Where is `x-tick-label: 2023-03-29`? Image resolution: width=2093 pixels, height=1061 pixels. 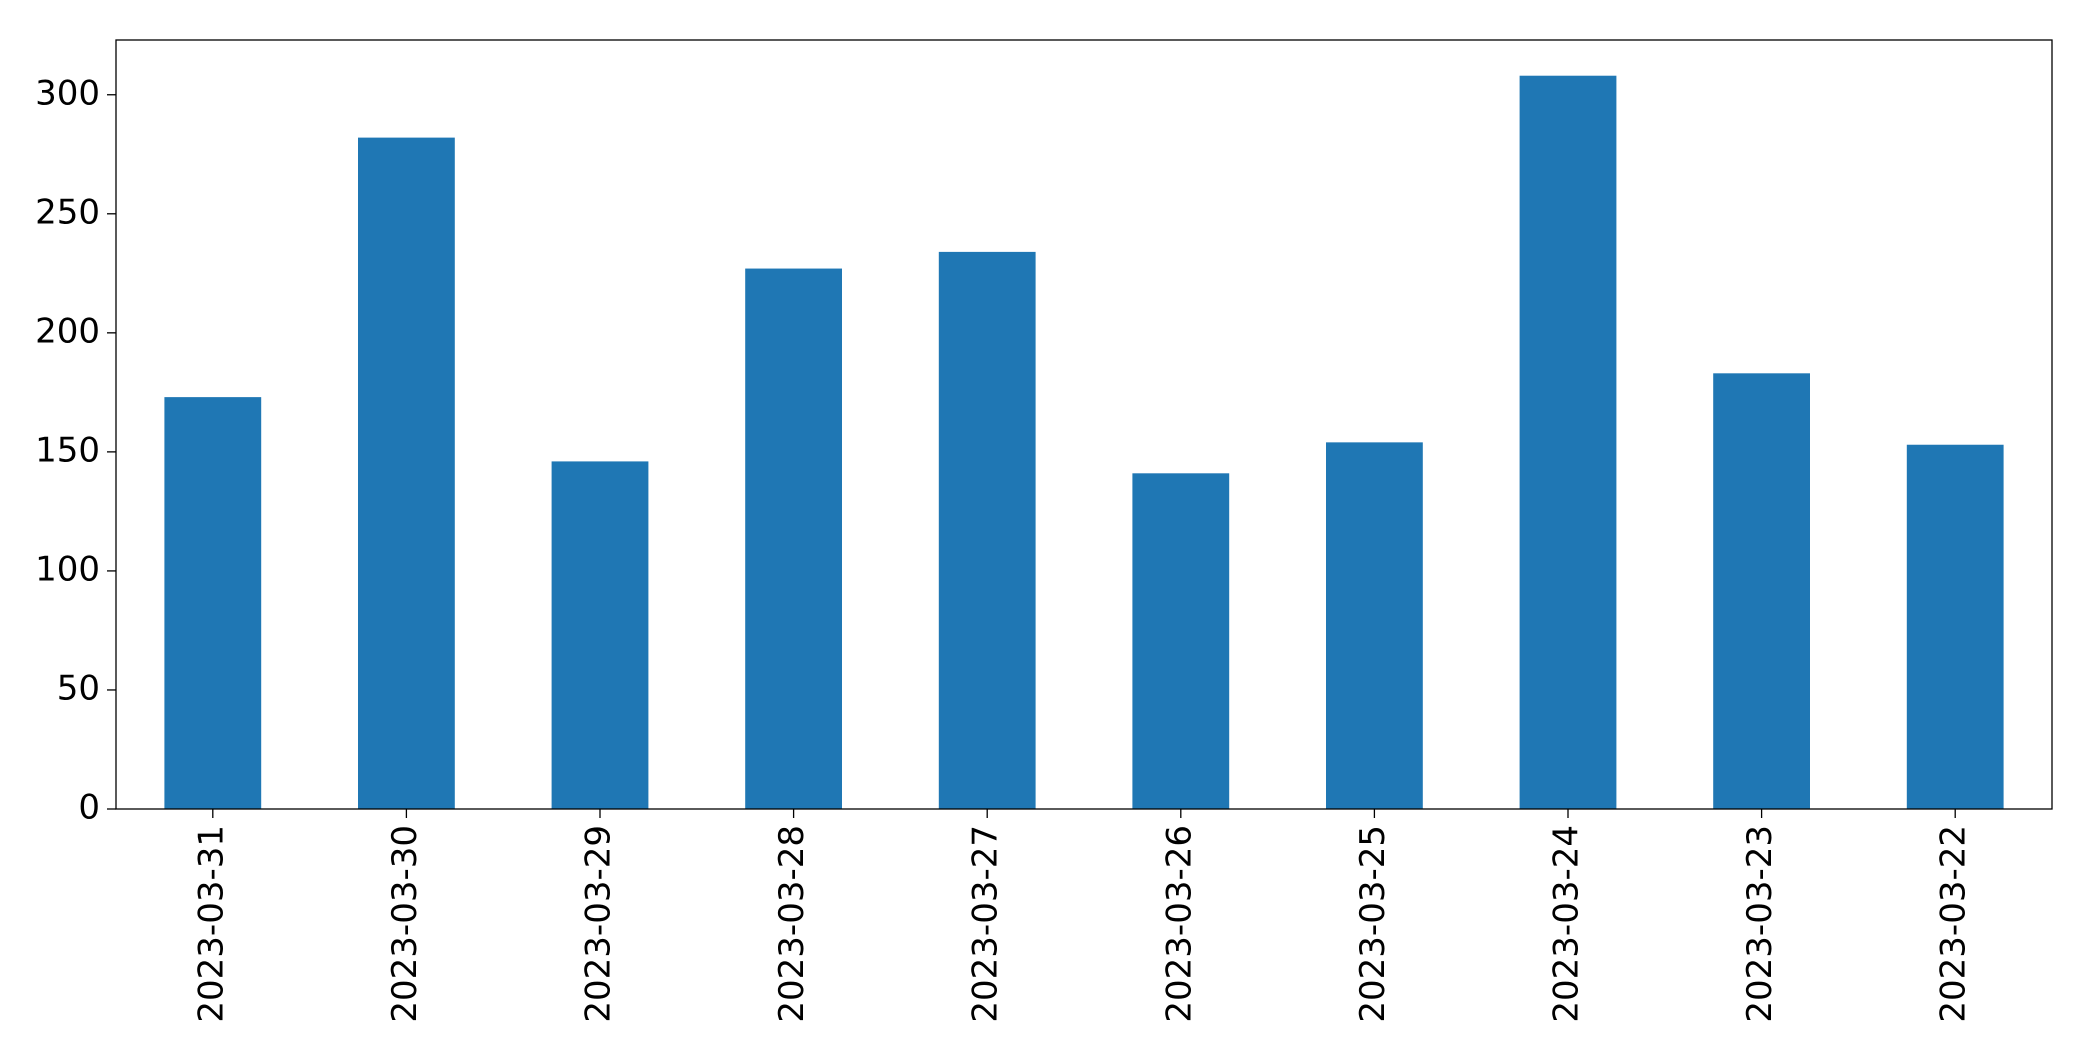
x-tick-label: 2023-03-29 is located at coordinates (599, 924).